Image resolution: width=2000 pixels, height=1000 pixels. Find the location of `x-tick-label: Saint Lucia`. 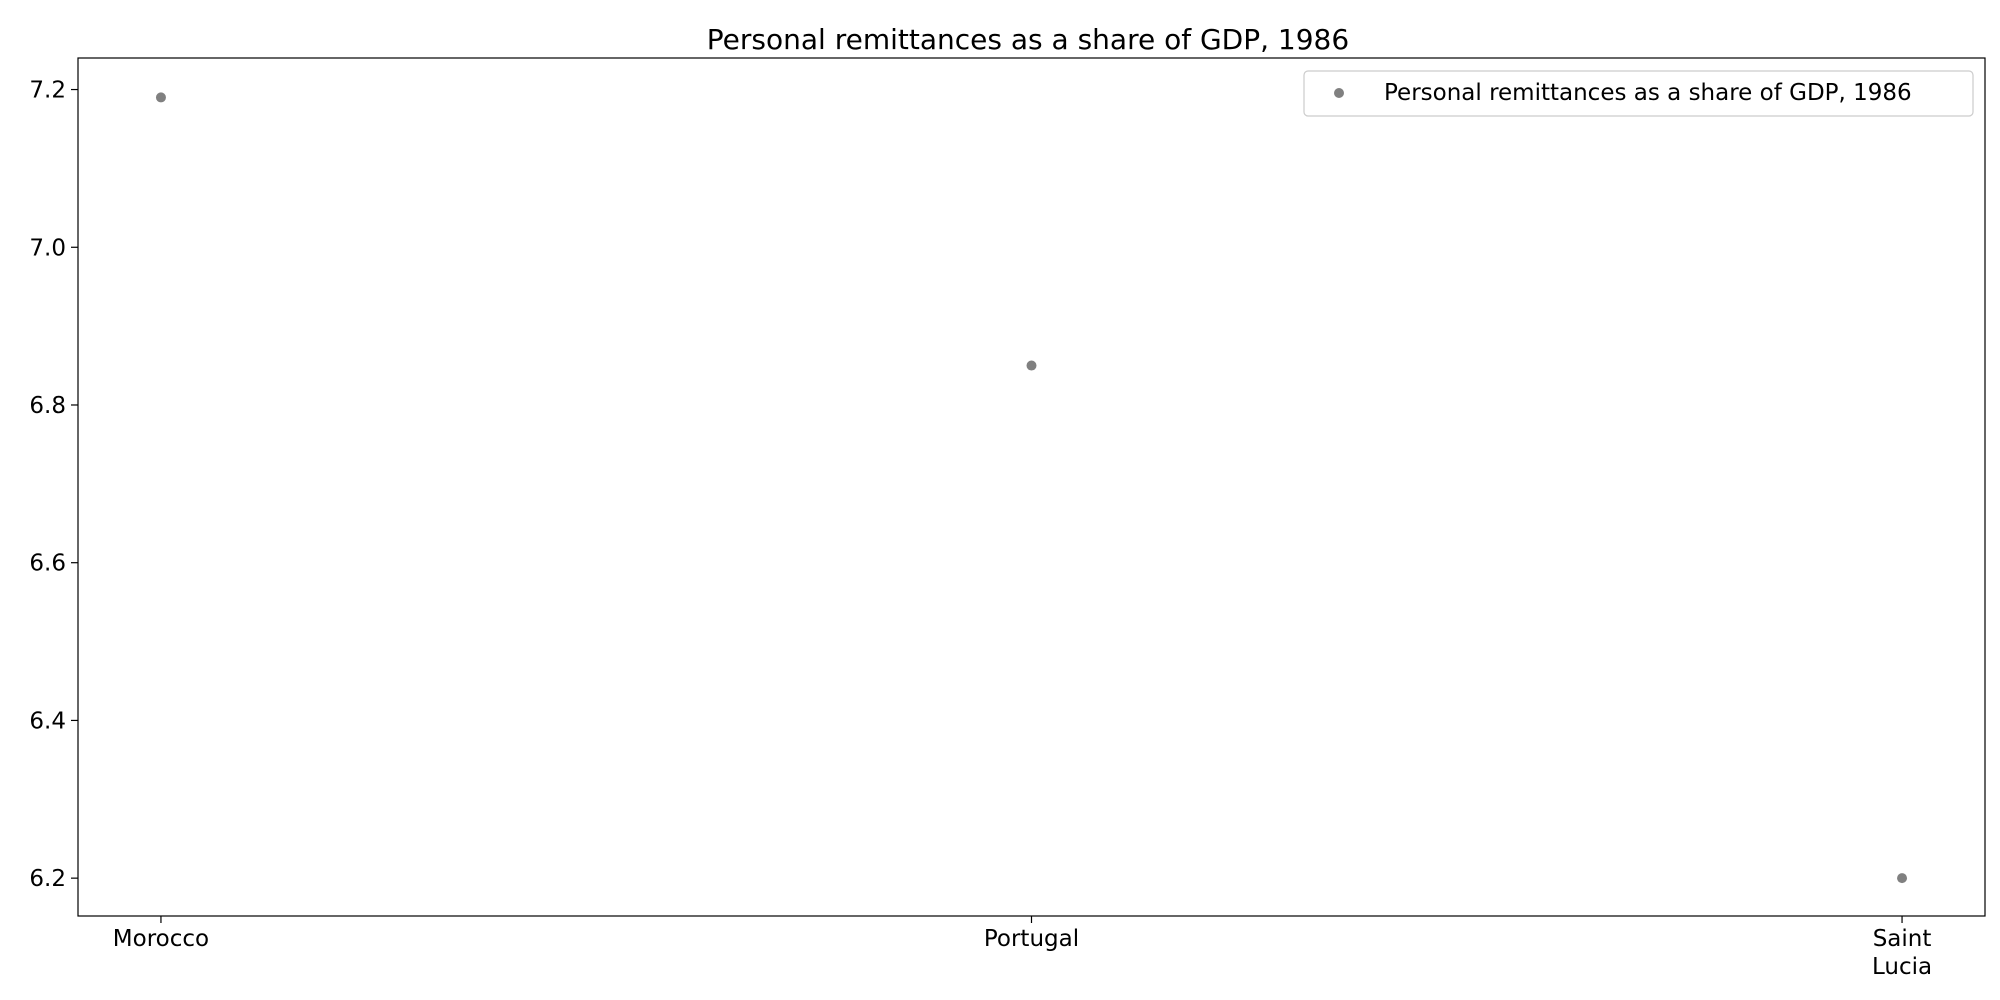

x-tick-label: Saint Lucia is located at coordinates (1902, 953).